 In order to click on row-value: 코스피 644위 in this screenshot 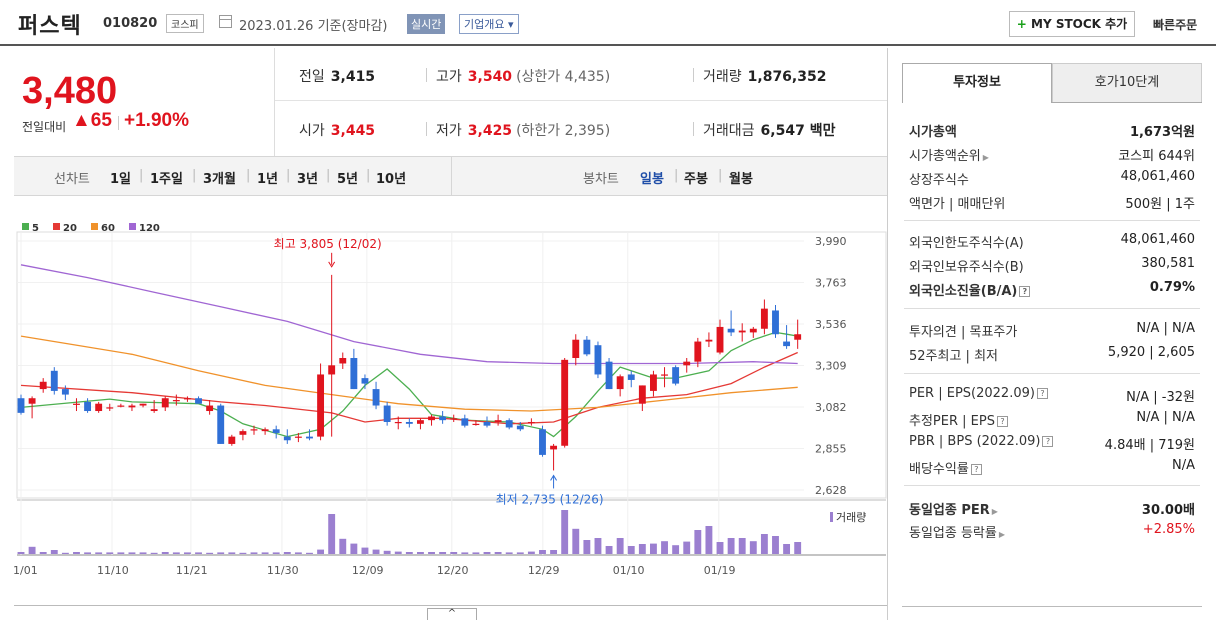, I will do `click(1156, 156)`.